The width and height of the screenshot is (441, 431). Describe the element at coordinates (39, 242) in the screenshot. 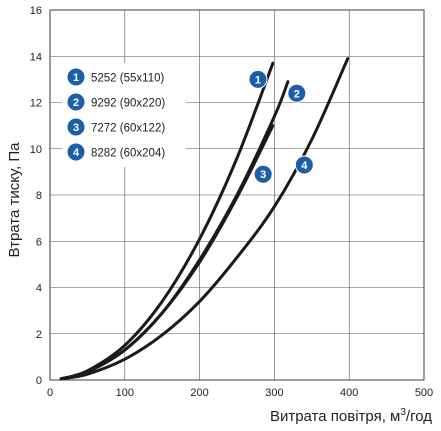

I see `y-tick-label: 6` at that location.